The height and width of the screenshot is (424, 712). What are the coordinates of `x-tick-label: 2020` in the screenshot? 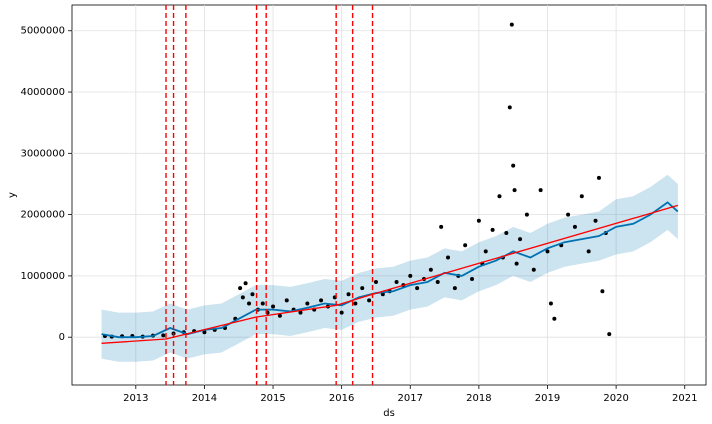 It's located at (615, 398).